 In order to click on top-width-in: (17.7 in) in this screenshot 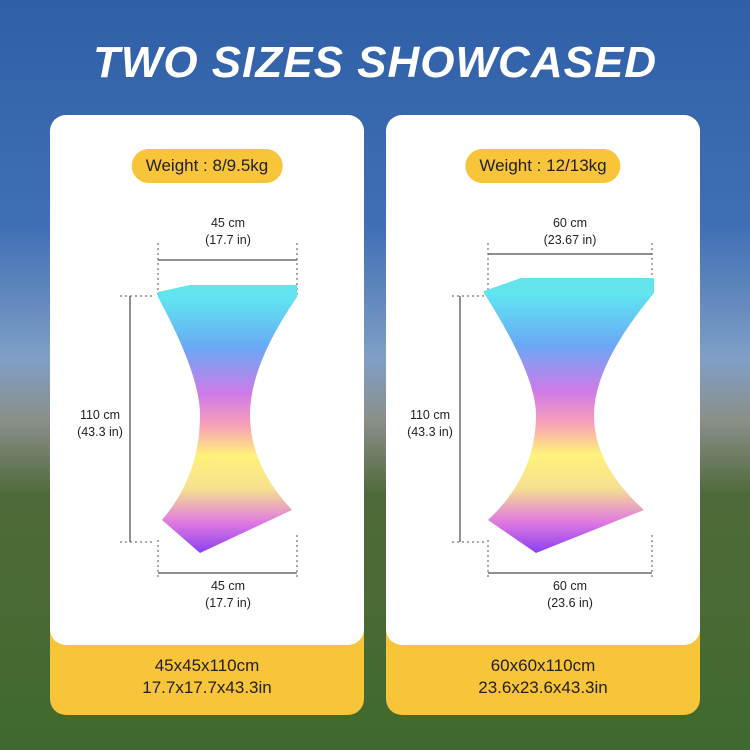, I will do `click(228, 240)`.